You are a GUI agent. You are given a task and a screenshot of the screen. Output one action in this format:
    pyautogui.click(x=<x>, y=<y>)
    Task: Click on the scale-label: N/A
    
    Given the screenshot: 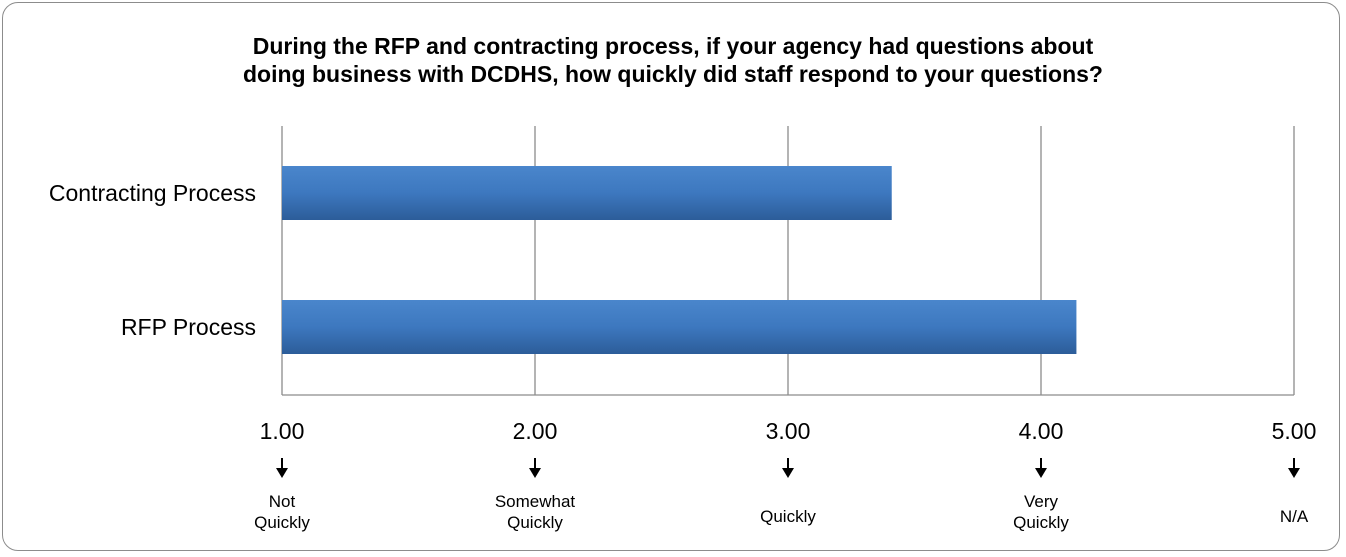 What is the action you would take?
    pyautogui.click(x=1294, y=516)
    